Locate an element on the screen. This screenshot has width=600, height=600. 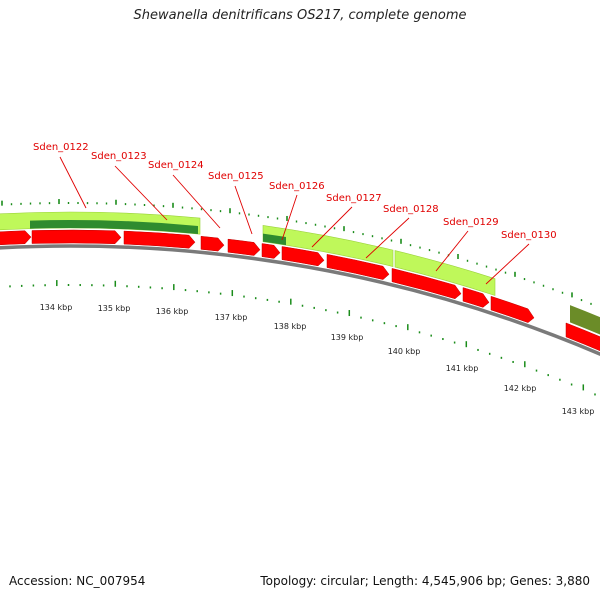
gene-label-sden-0123: Sden_0123 is located at coordinates (119, 156).